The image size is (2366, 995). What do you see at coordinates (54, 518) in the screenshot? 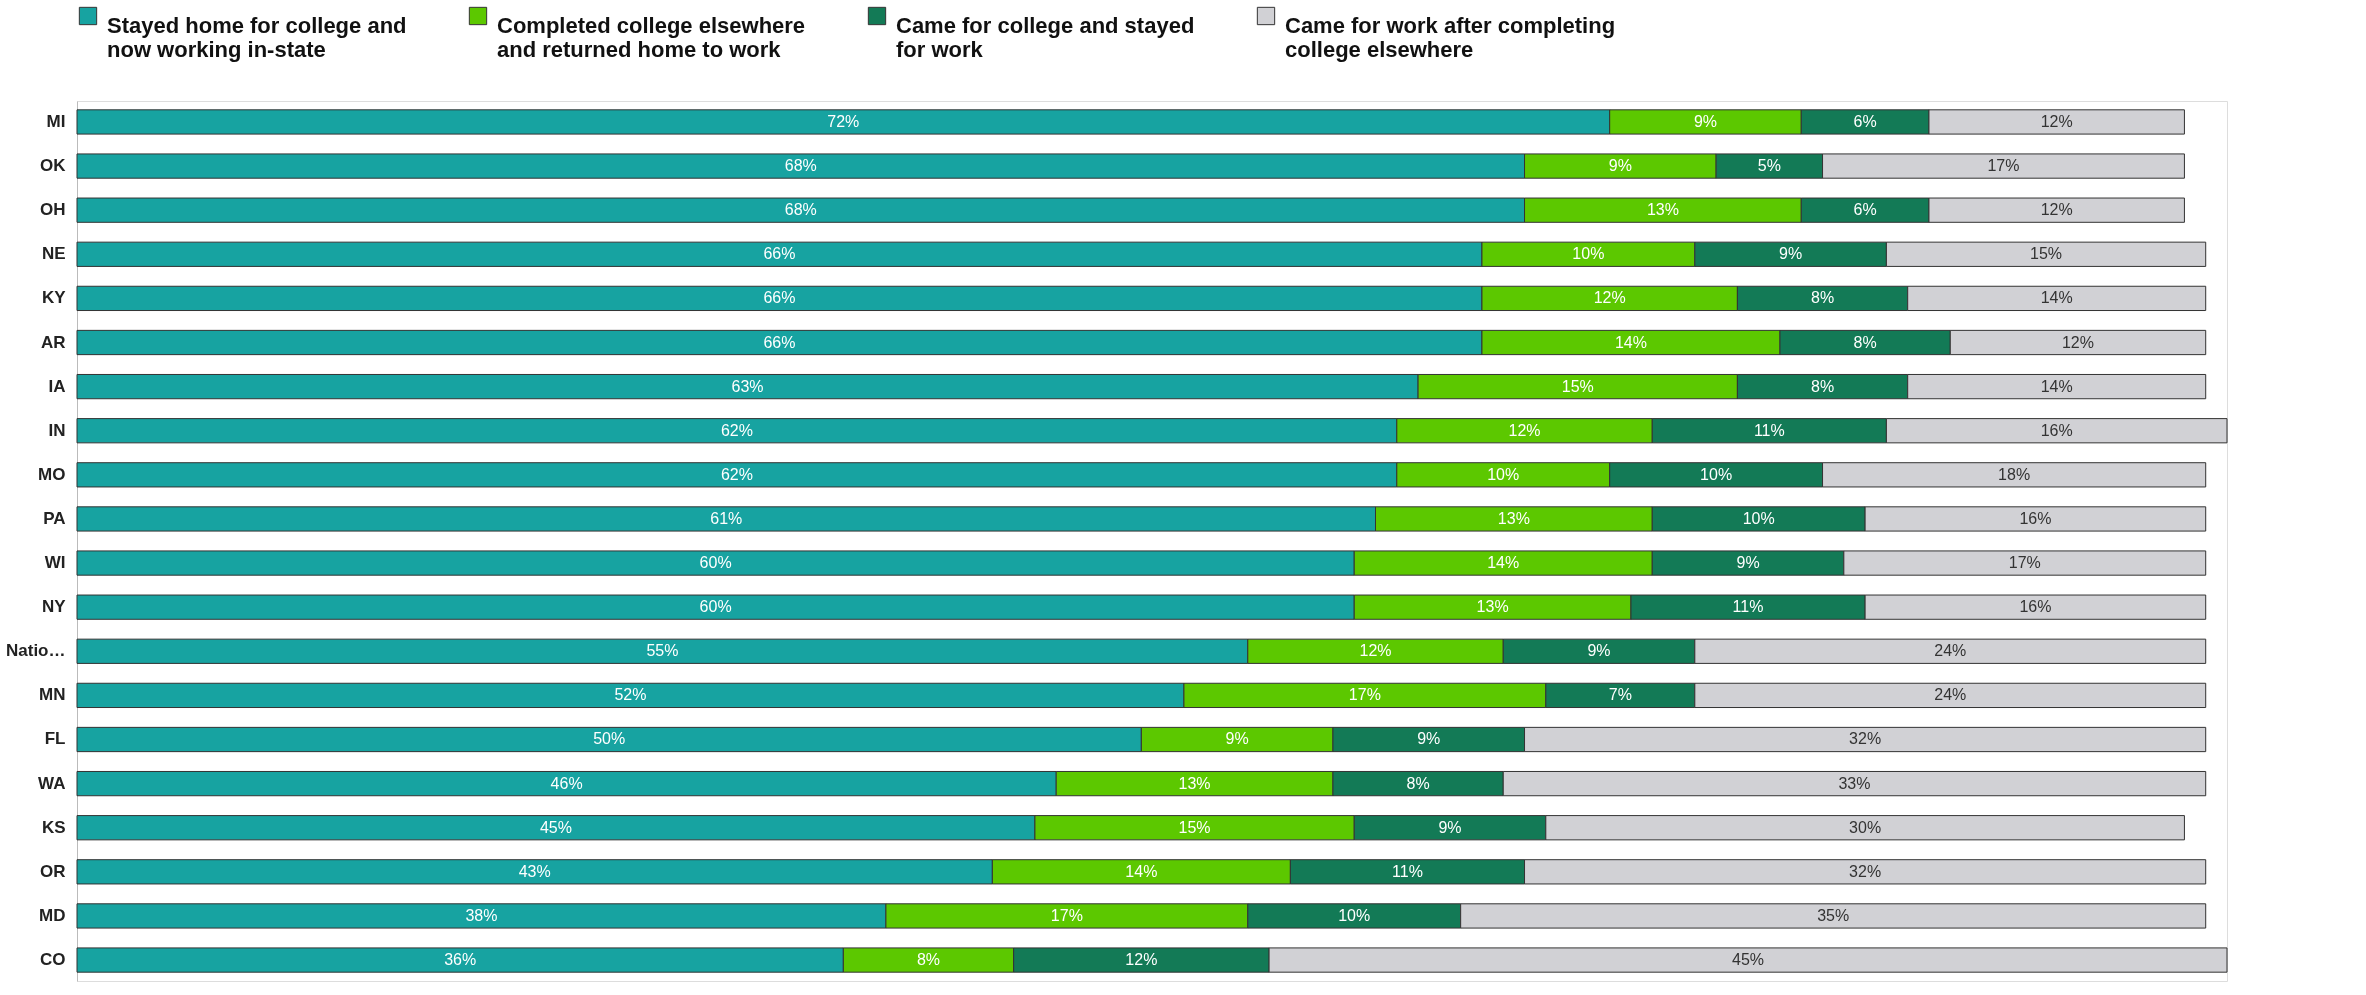
I see `y-tick-label: PA` at bounding box center [54, 518].